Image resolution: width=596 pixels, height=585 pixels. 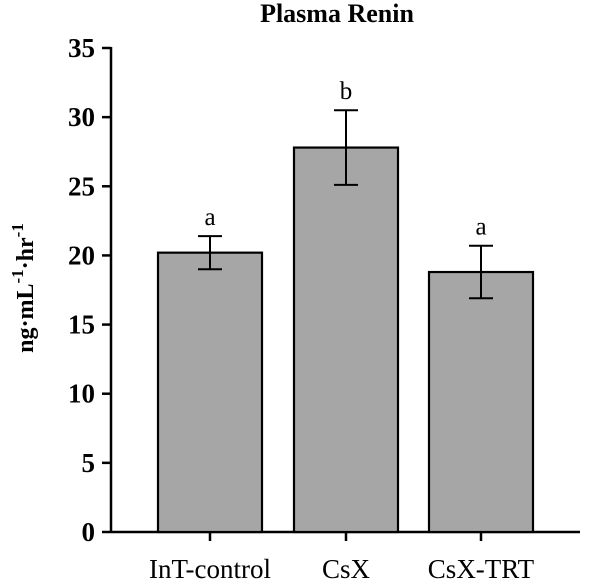 I want to click on y-tick-label: 5, so click(x=89, y=463).